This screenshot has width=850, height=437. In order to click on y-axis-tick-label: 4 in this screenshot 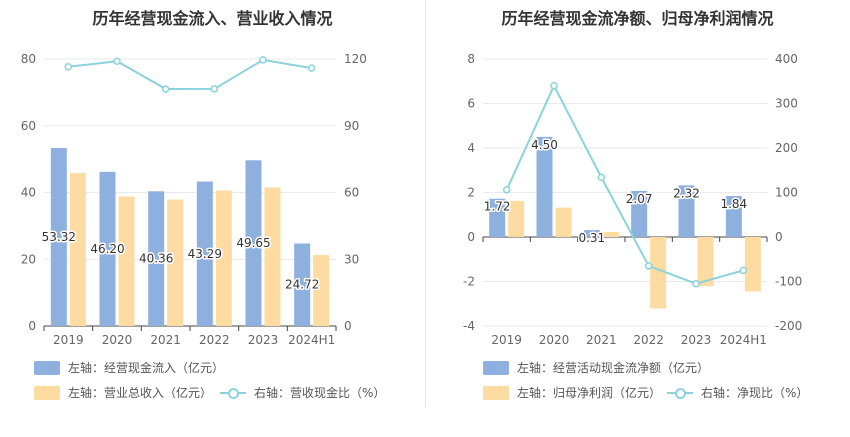, I will do `click(471, 148)`.